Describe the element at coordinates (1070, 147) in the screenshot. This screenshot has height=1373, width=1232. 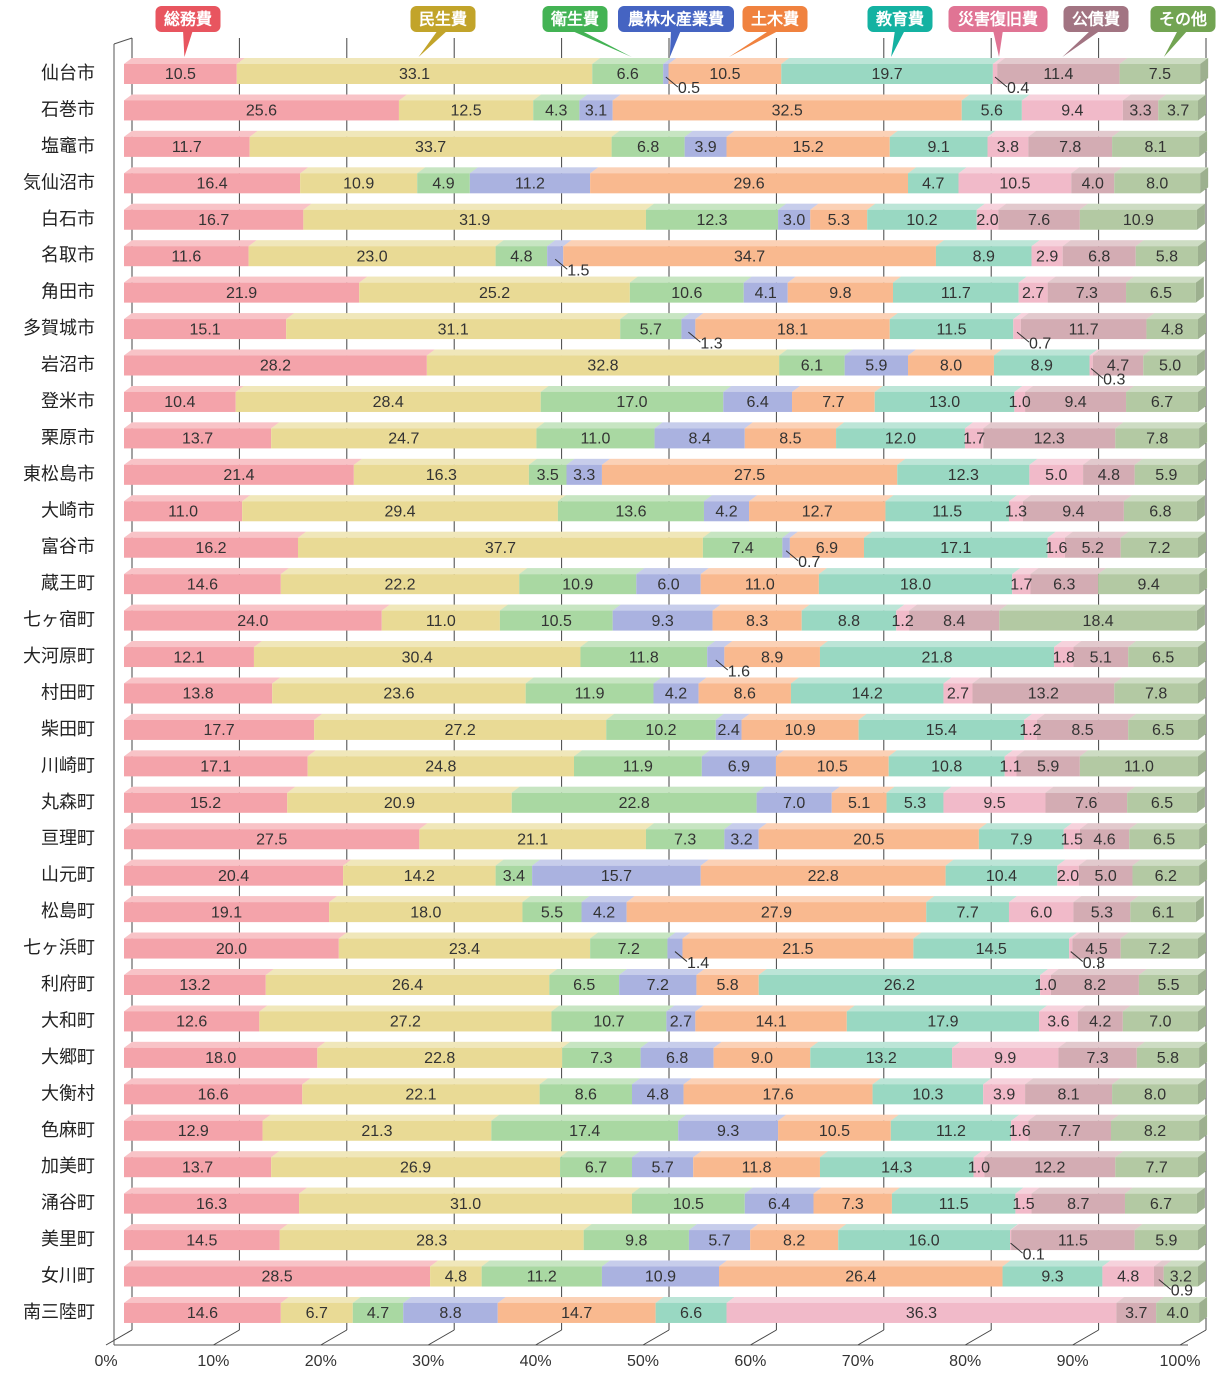
I see `value-label: 7.8` at that location.